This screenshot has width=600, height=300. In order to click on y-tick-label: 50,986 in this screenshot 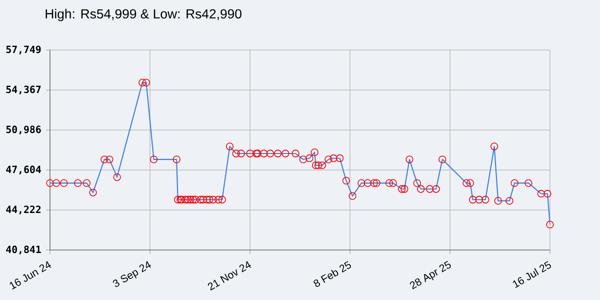, I will do `click(23, 130)`.